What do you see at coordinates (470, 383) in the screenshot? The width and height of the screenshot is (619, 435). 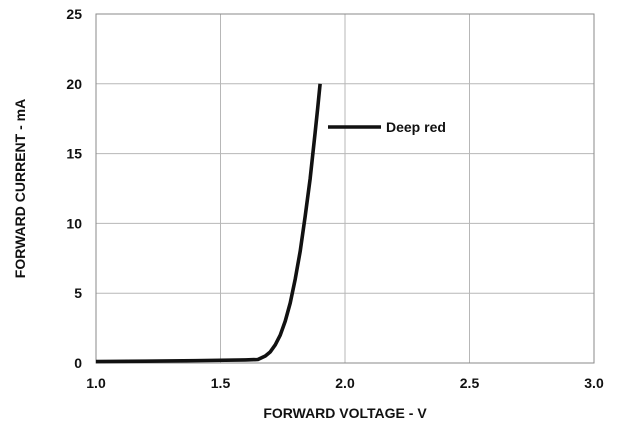 I see `x-tick-label: 2.5` at bounding box center [470, 383].